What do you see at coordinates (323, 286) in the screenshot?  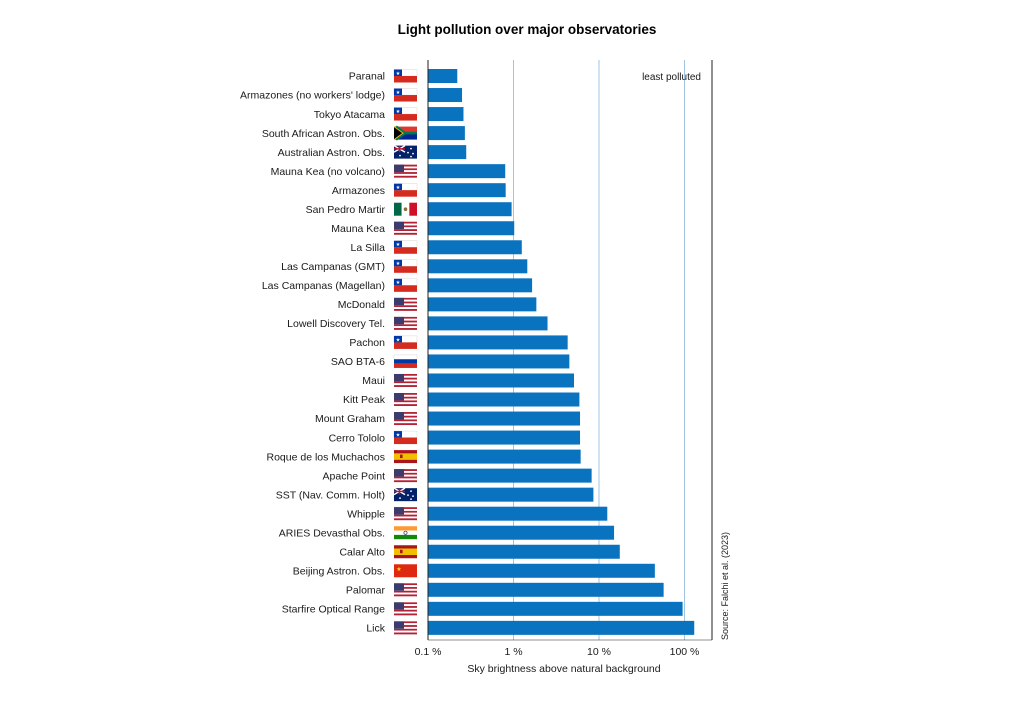 I see `category-label: Las Campanas (Magellan)` at bounding box center [323, 286].